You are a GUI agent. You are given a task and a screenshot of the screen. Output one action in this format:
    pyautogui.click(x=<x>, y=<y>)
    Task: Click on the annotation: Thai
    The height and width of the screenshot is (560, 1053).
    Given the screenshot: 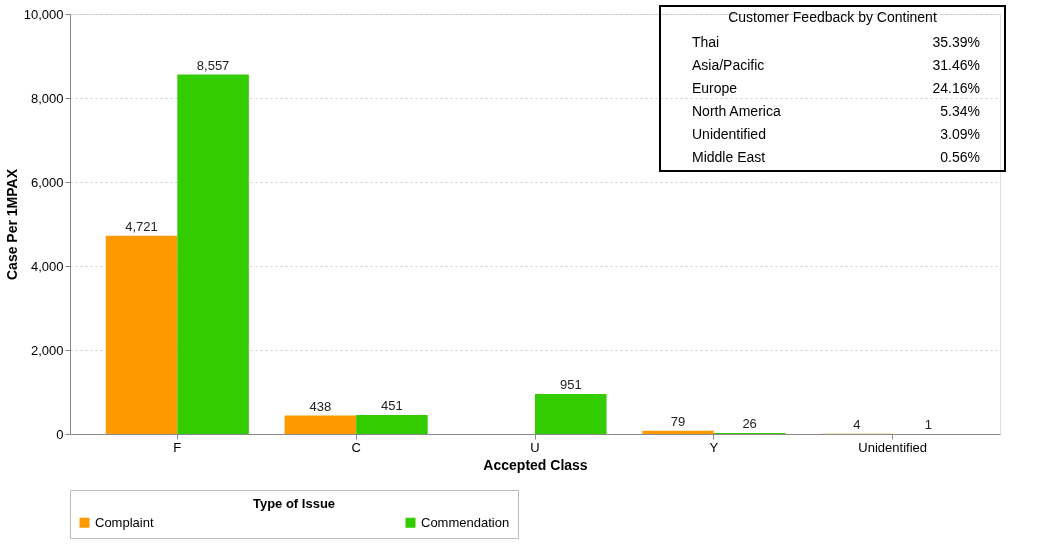 What is the action you would take?
    pyautogui.click(x=706, y=41)
    